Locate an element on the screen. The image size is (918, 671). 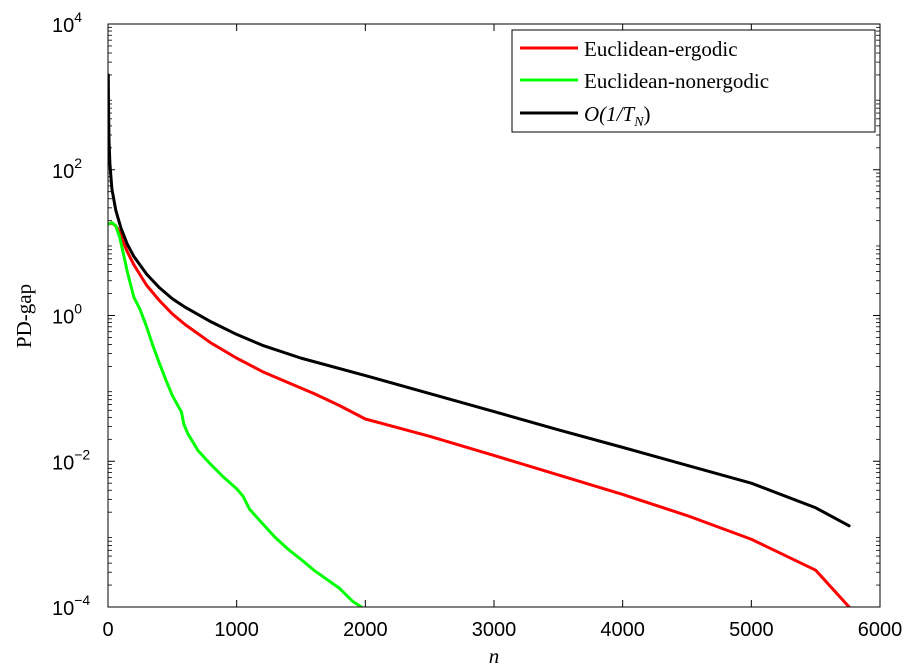
x-tick-label: 6000 is located at coordinates (880, 630).